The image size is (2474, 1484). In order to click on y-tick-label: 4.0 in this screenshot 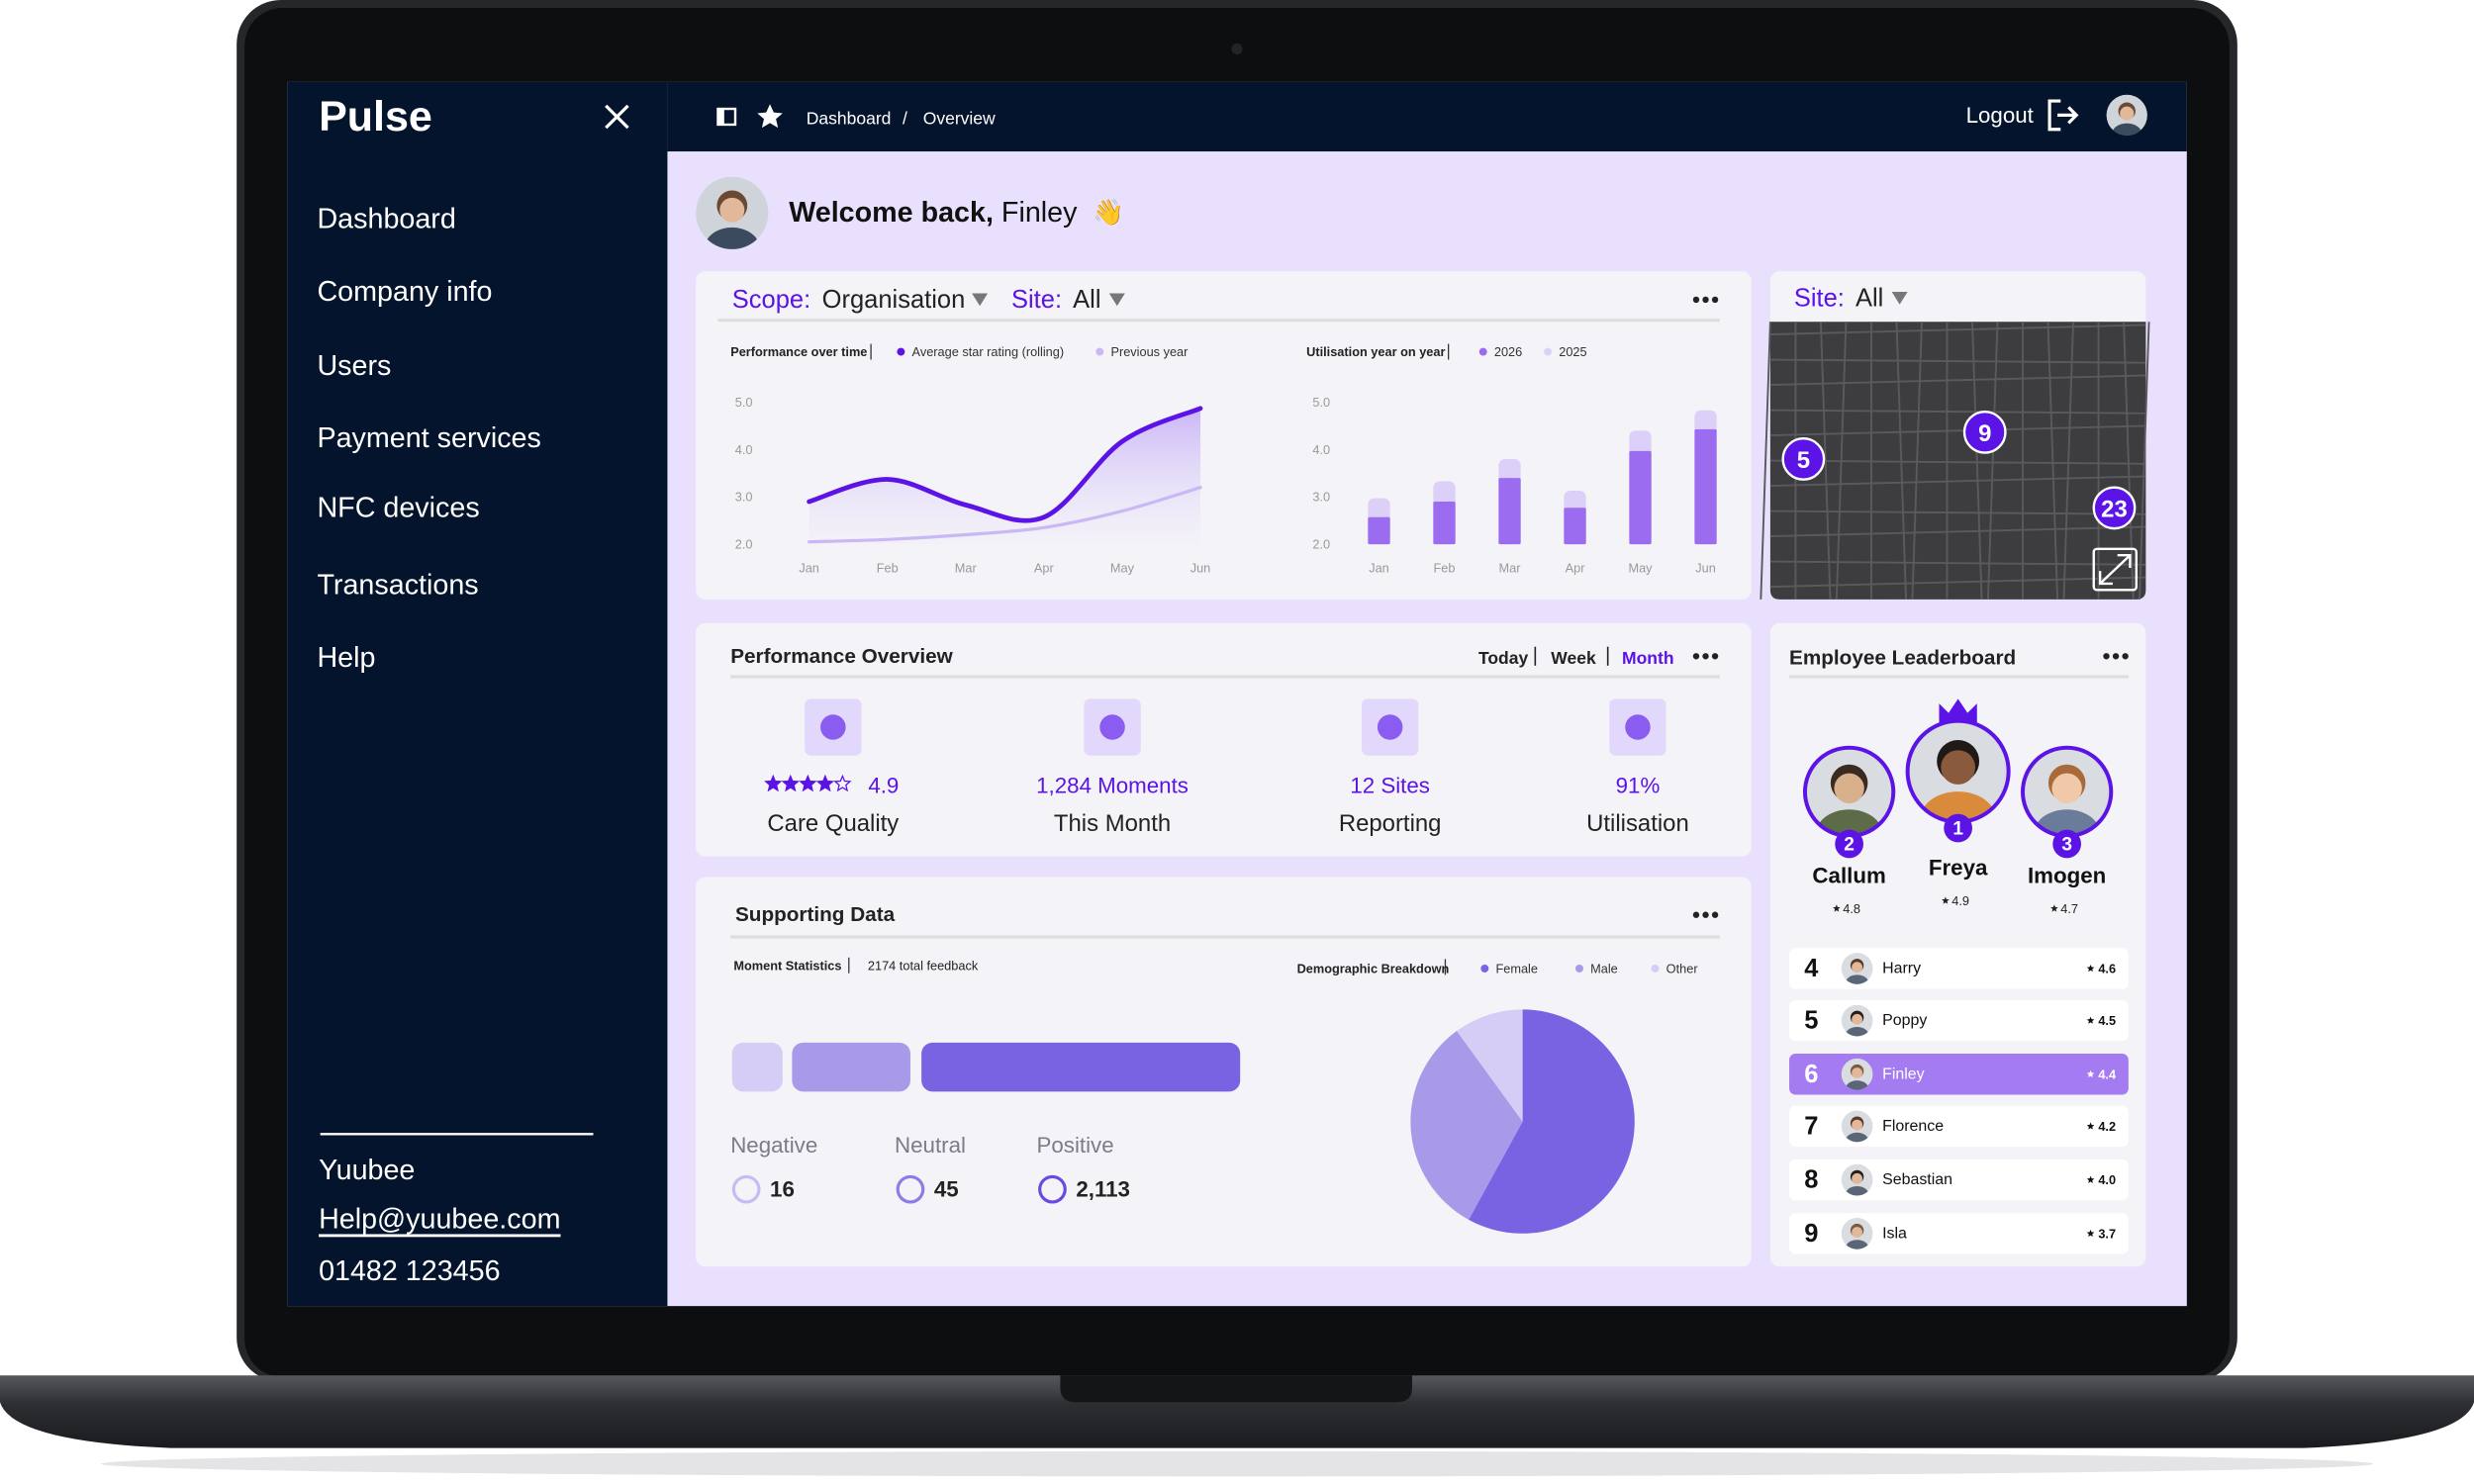, I will do `click(744, 449)`.